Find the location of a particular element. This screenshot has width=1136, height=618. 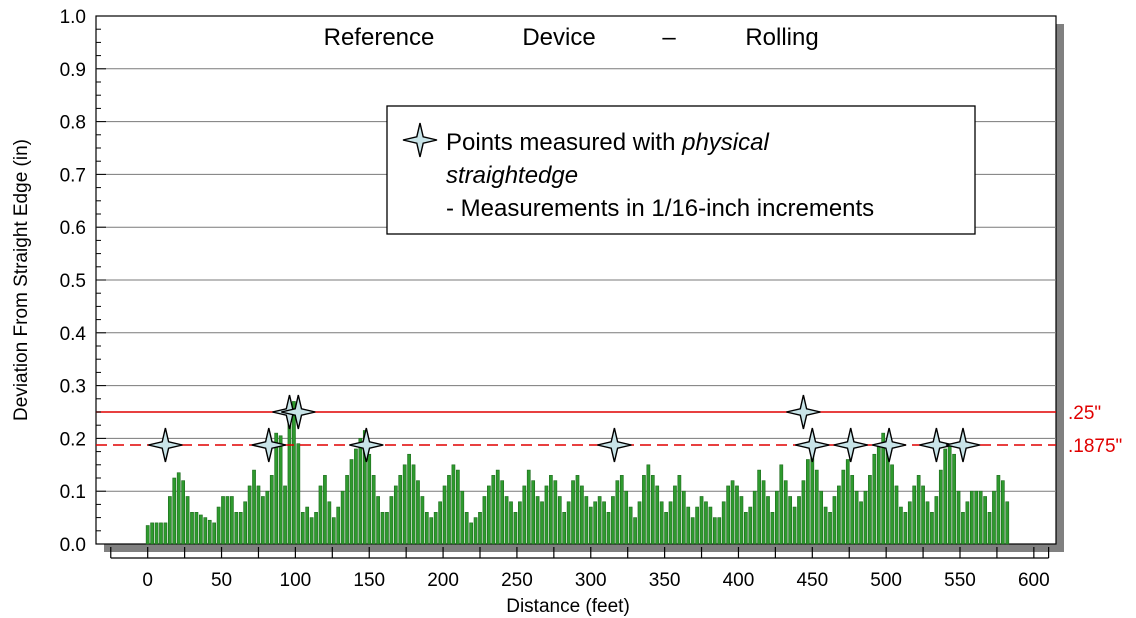

x-tick-label-11: 550 is located at coordinates (960, 580).